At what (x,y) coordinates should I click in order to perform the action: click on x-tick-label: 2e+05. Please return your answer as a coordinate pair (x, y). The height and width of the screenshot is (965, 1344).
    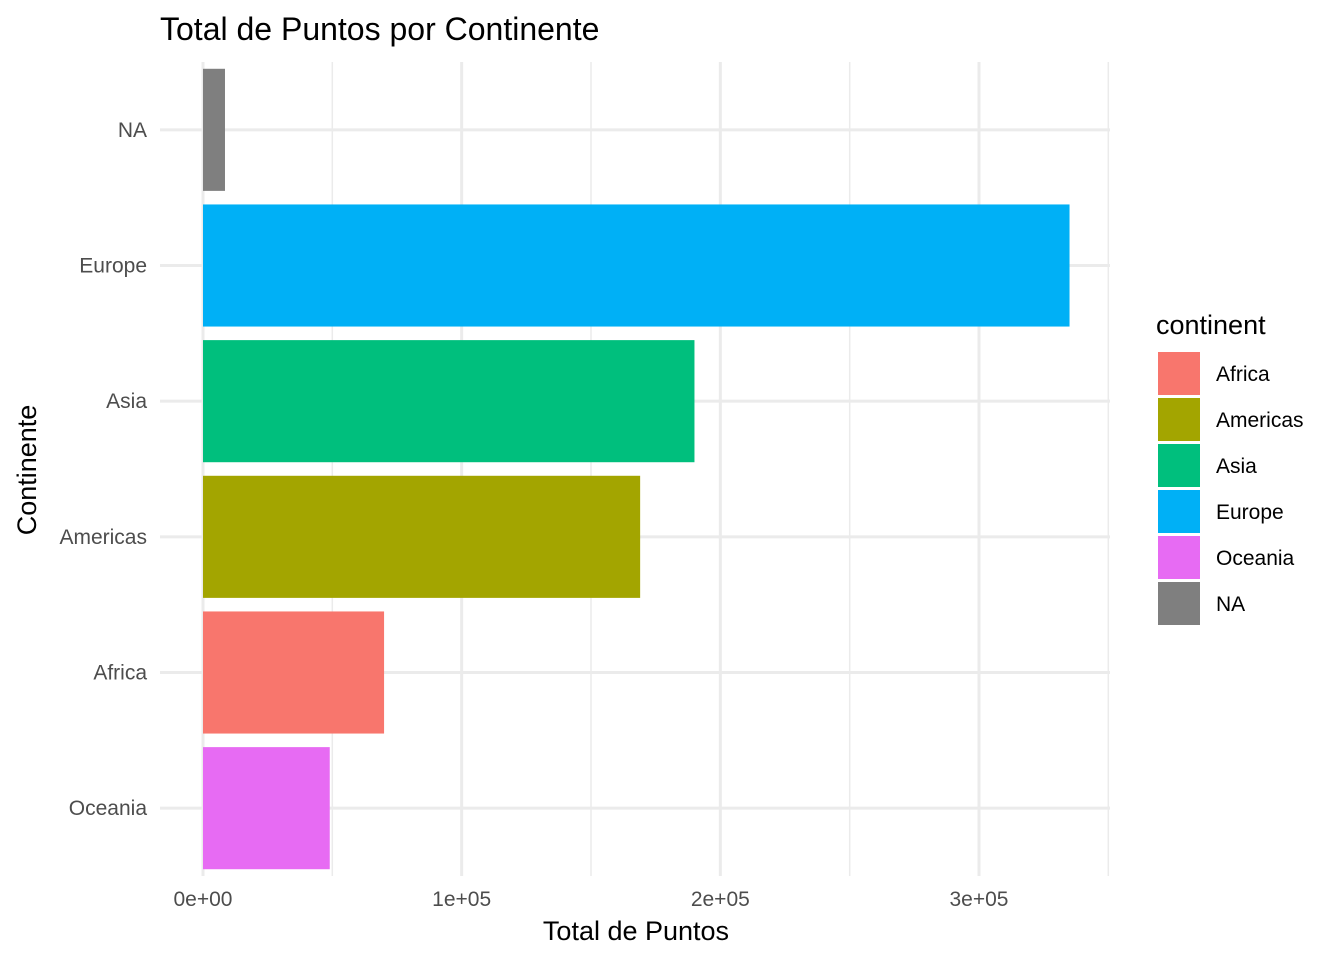
    Looking at the image, I should click on (720, 899).